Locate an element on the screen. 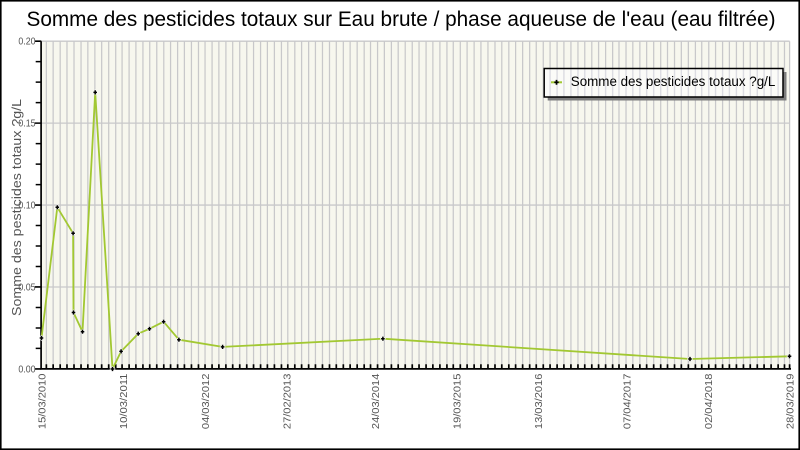  svg-text: 15/03/2010 is located at coordinates (43, 401).